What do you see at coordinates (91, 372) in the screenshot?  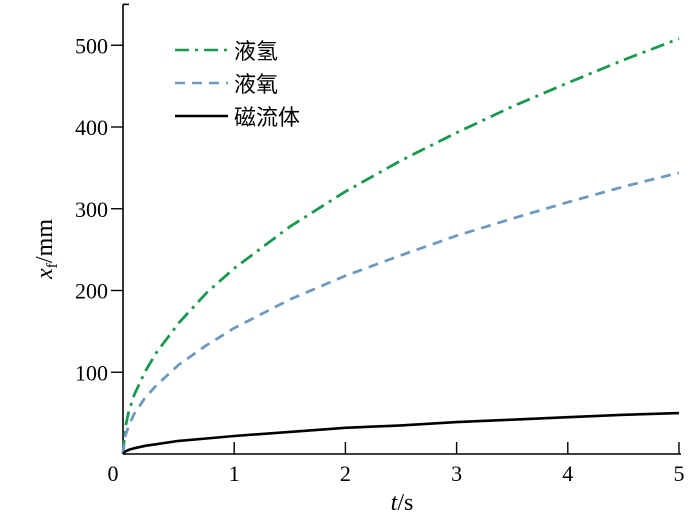 I see `y-tick-label: 100` at bounding box center [91, 372].